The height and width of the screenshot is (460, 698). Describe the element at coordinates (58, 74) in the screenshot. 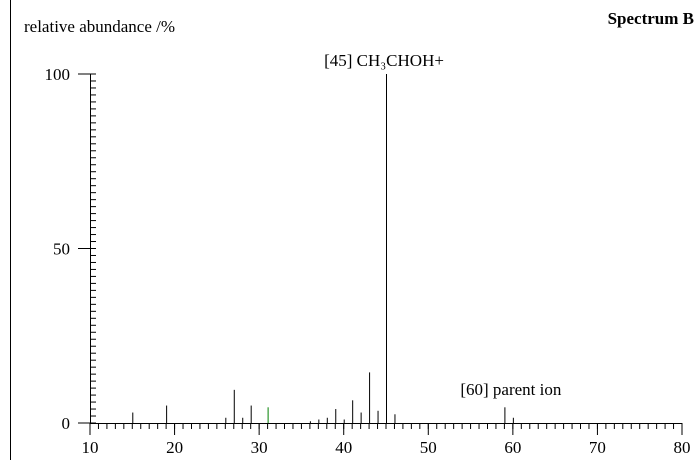

I see `y-tick-label: 100` at that location.